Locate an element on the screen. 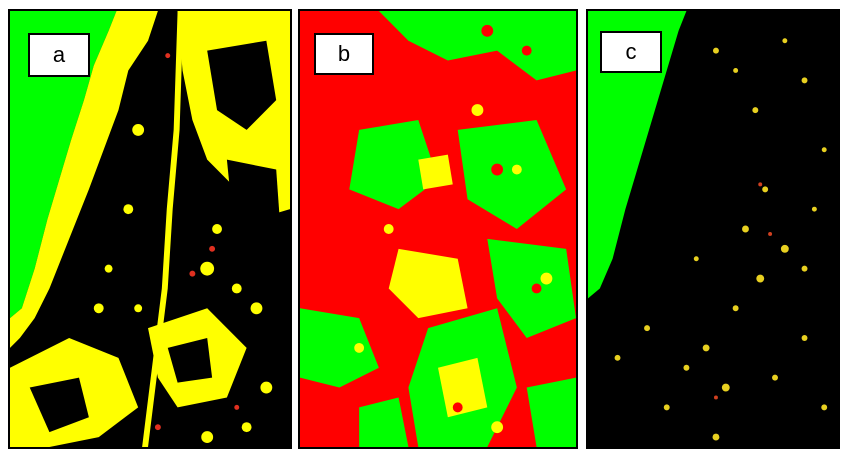 This screenshot has height=450, width=847. panel-label-c: c is located at coordinates (631, 52).